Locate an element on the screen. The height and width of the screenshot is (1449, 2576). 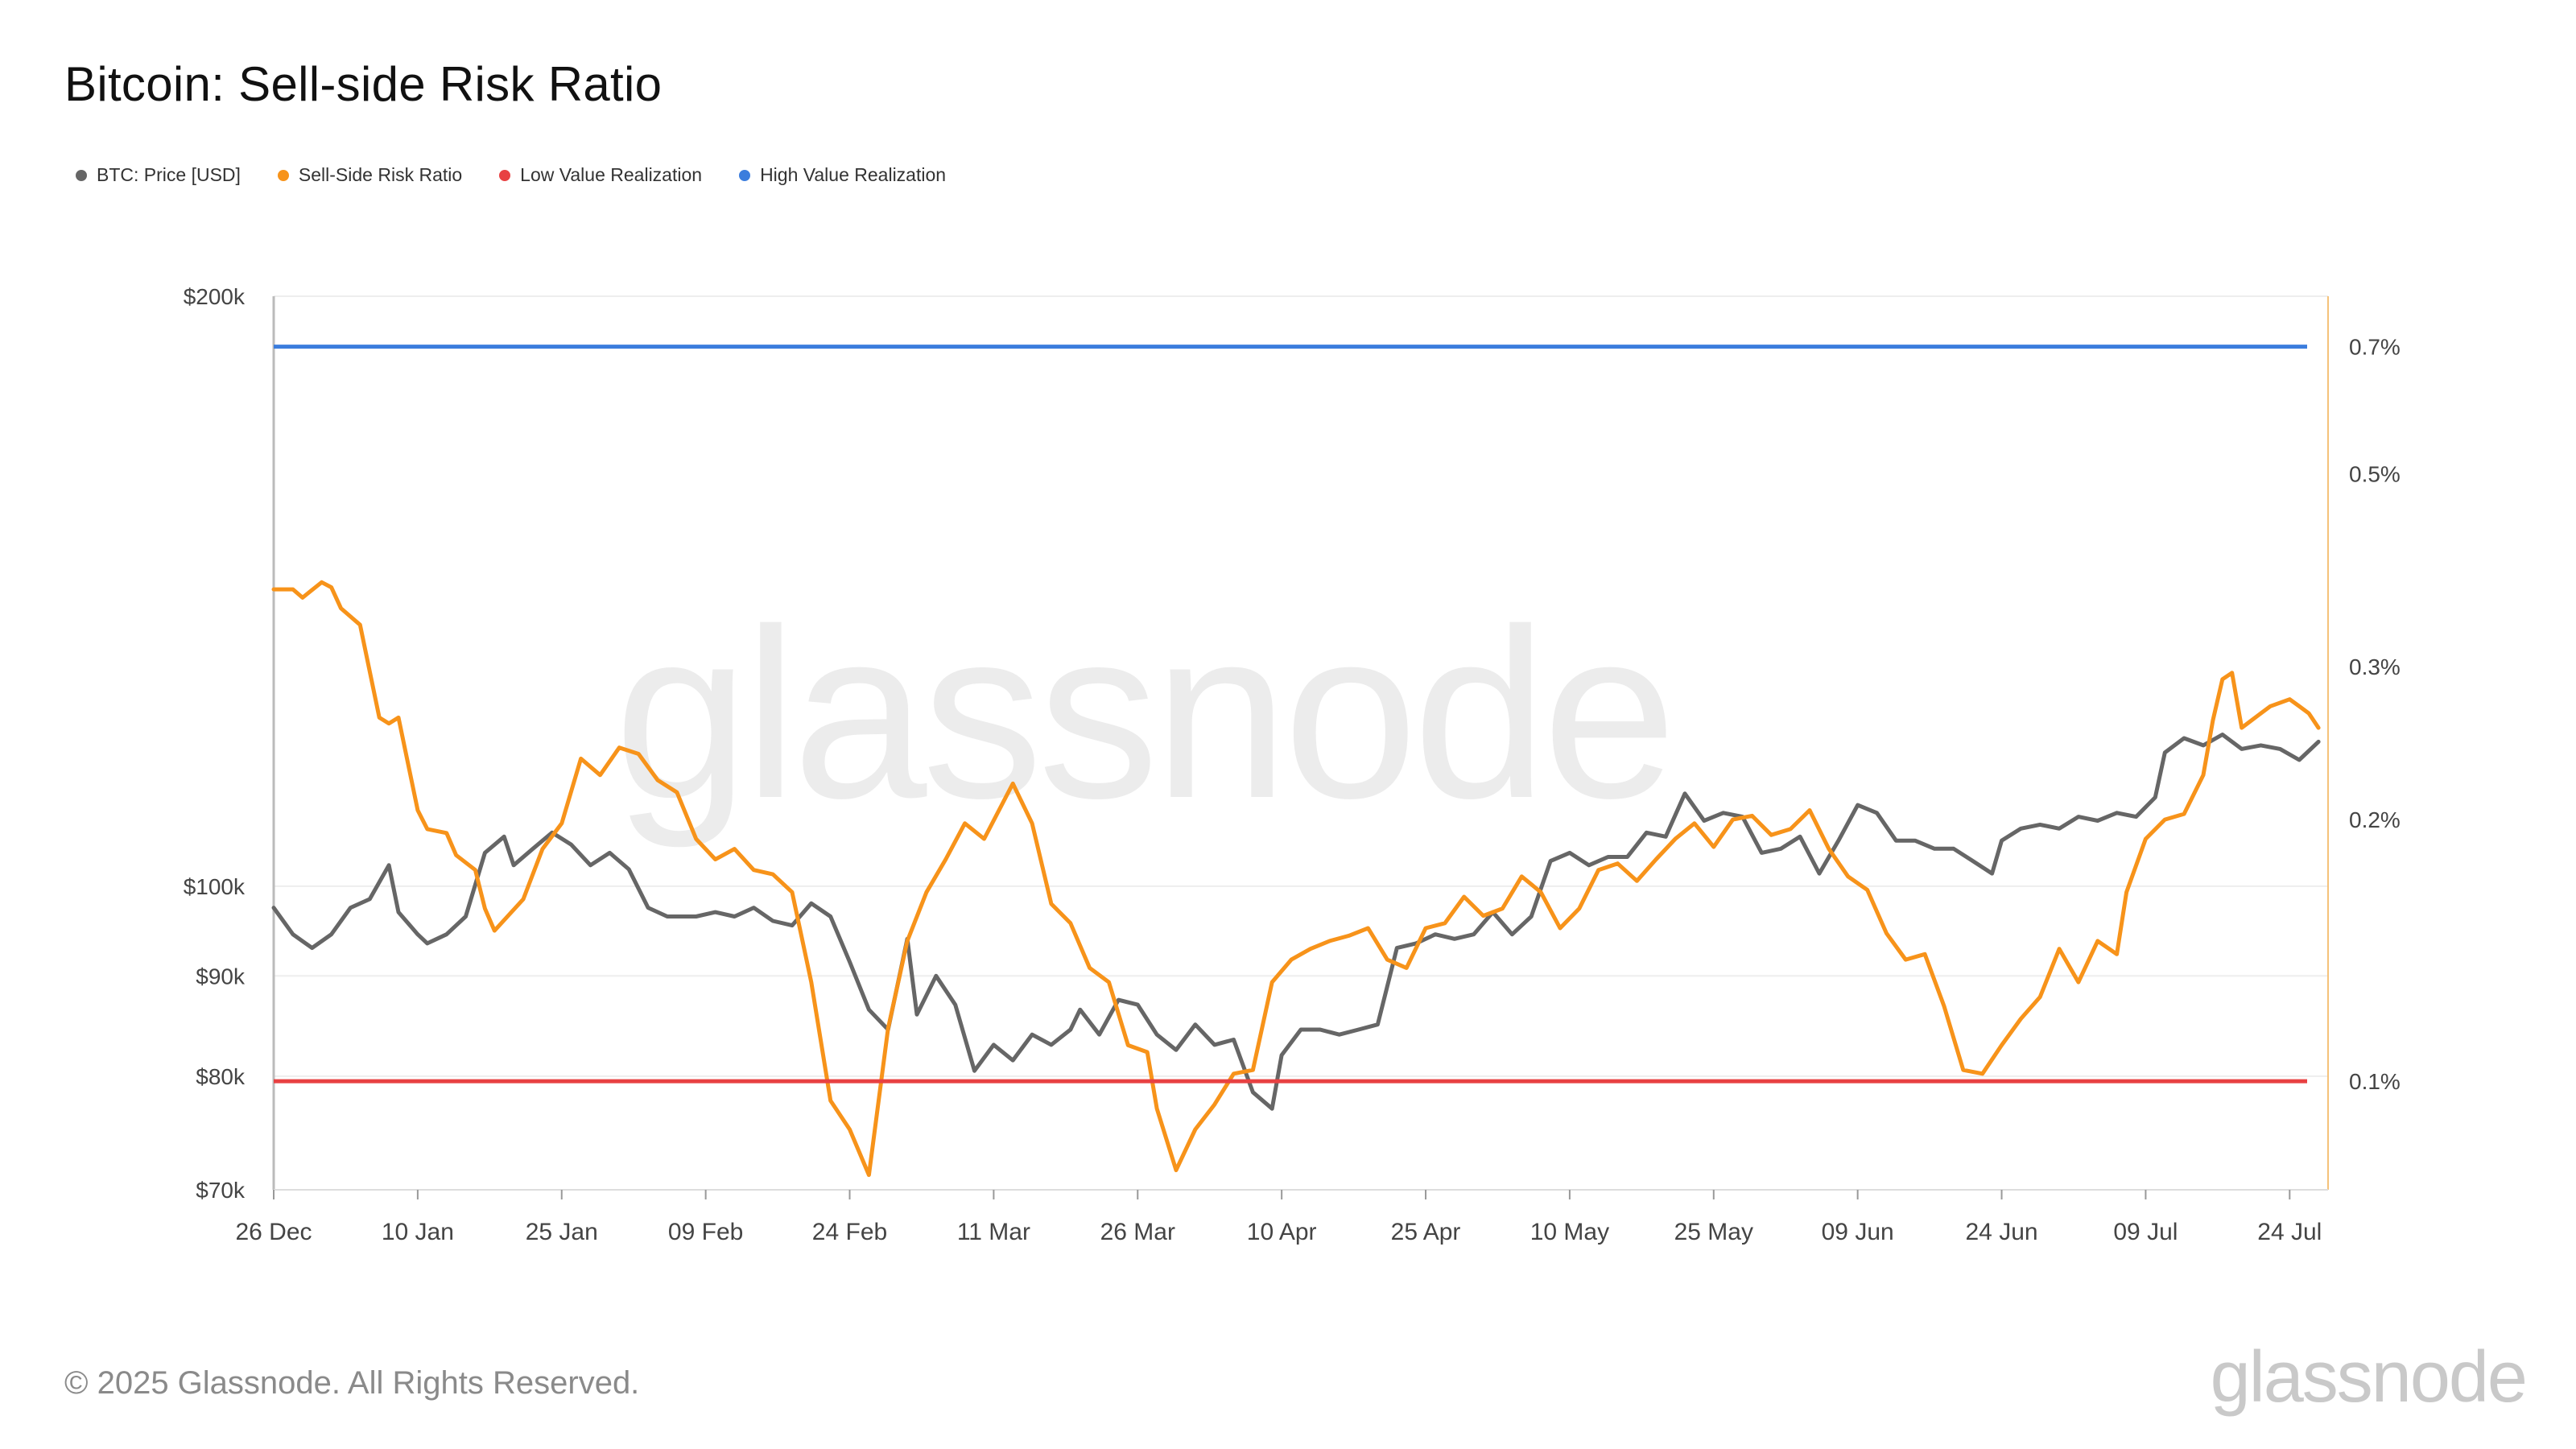
y-tick-label-left: $200k is located at coordinates (215, 296).